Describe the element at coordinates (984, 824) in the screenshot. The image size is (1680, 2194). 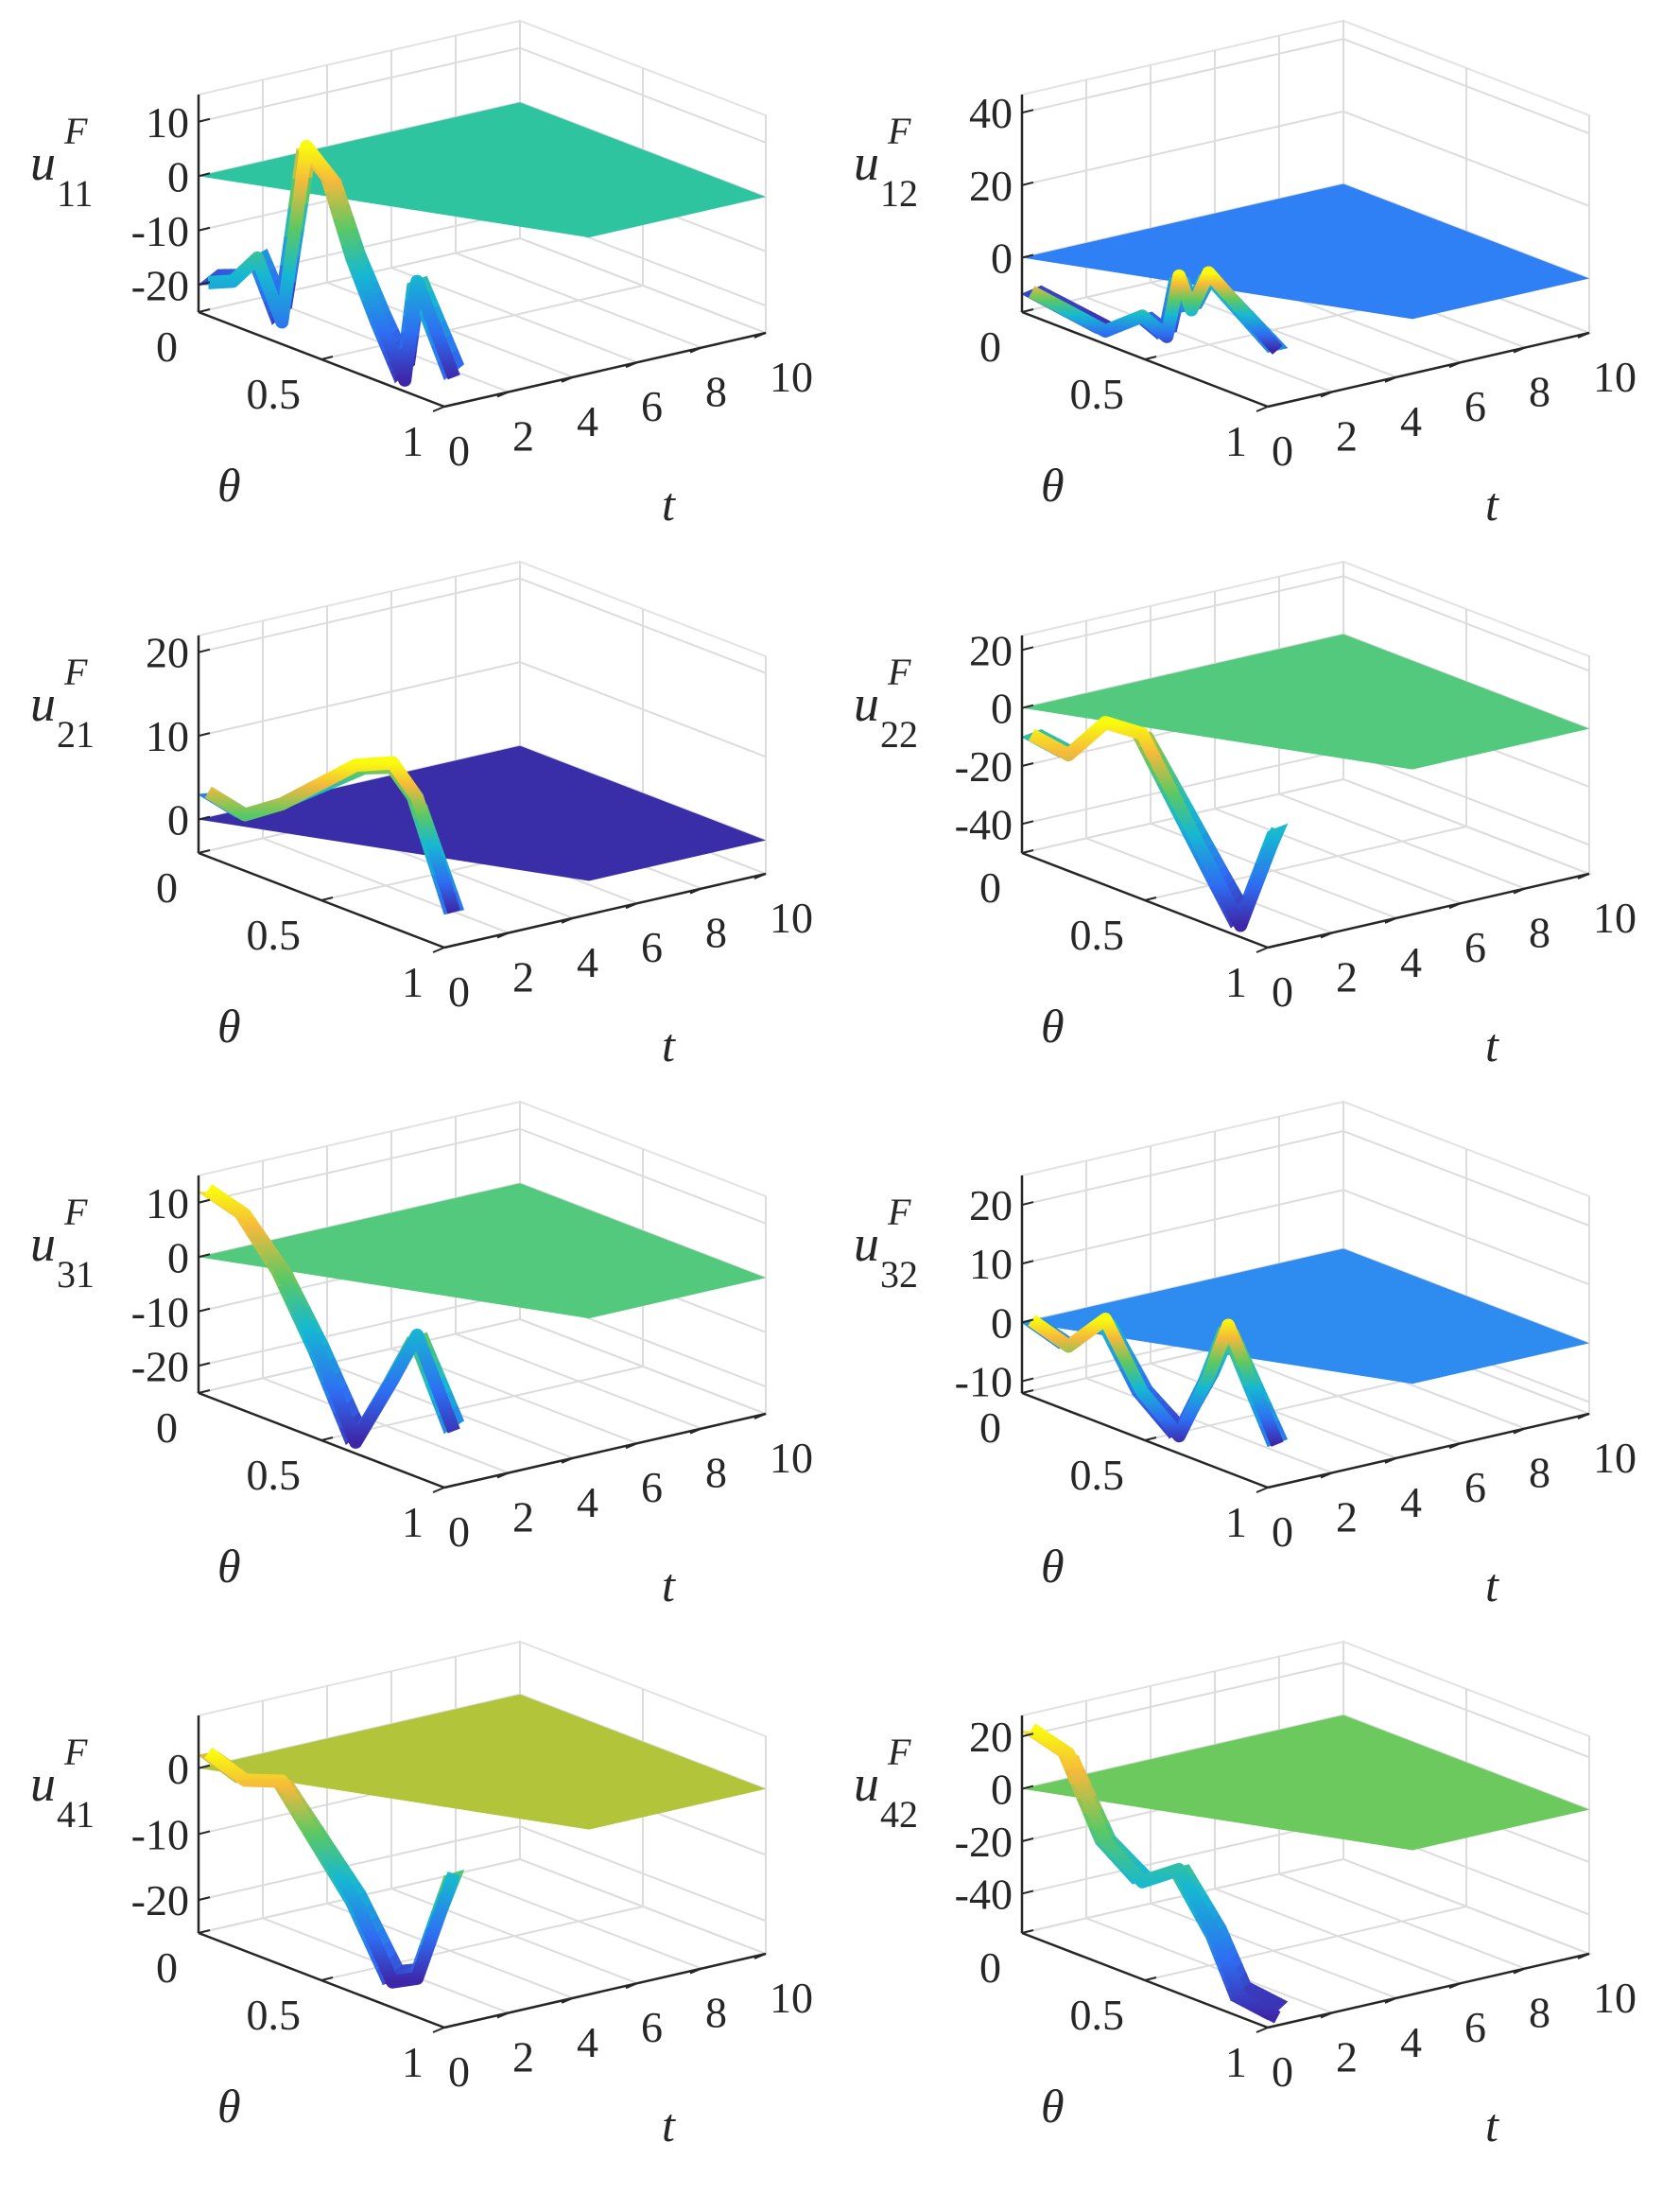
I see `z-tick-label: -40` at that location.